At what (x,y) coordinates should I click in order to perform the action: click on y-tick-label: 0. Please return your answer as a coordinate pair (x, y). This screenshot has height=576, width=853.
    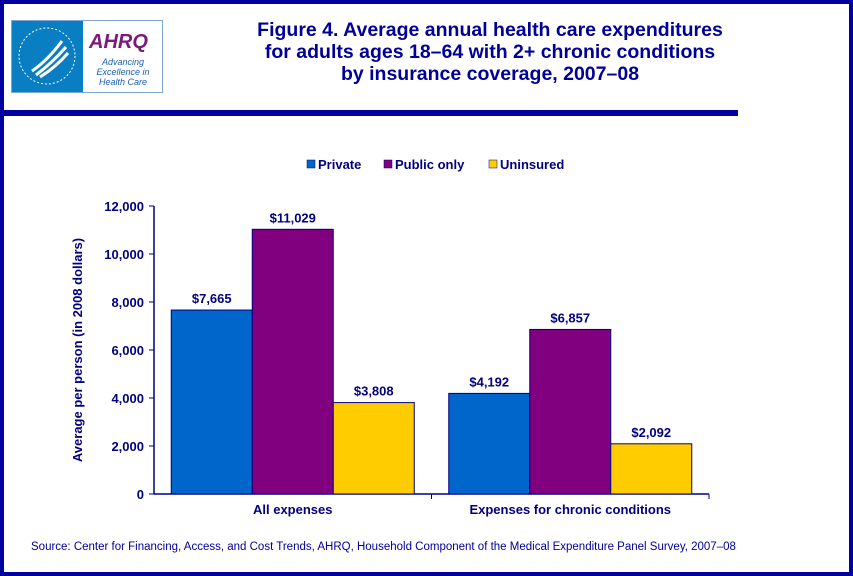
    Looking at the image, I should click on (140, 494).